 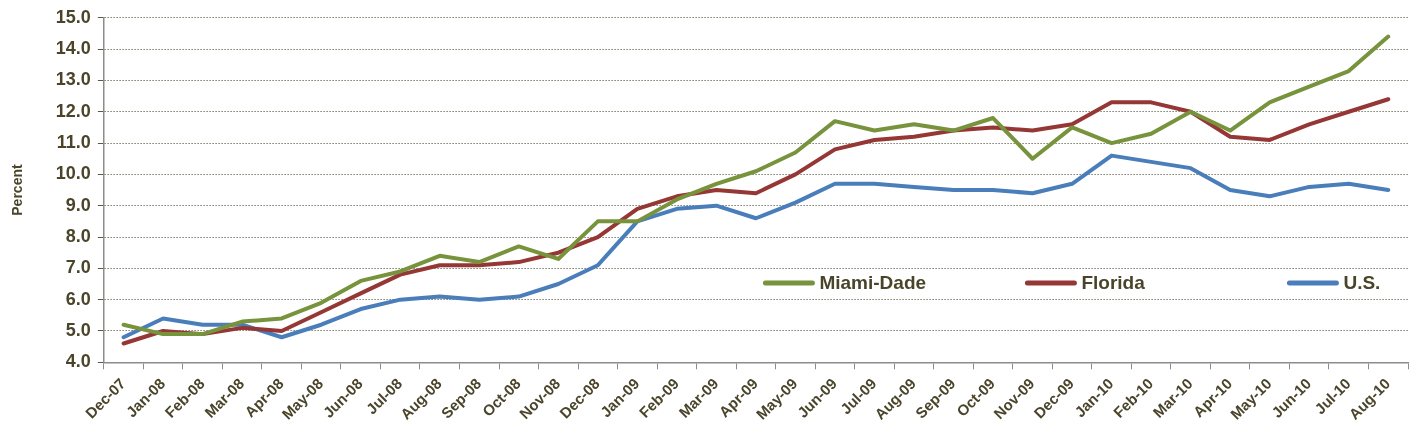 I want to click on y-tick-label: 6.0, so click(x=78, y=298).